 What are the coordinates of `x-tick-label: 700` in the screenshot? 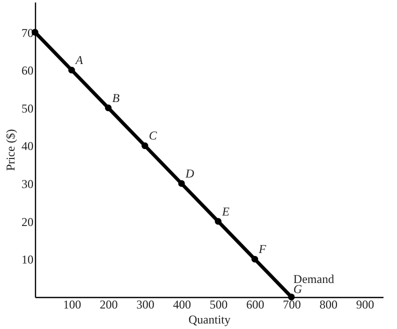 It's located at (291, 305).